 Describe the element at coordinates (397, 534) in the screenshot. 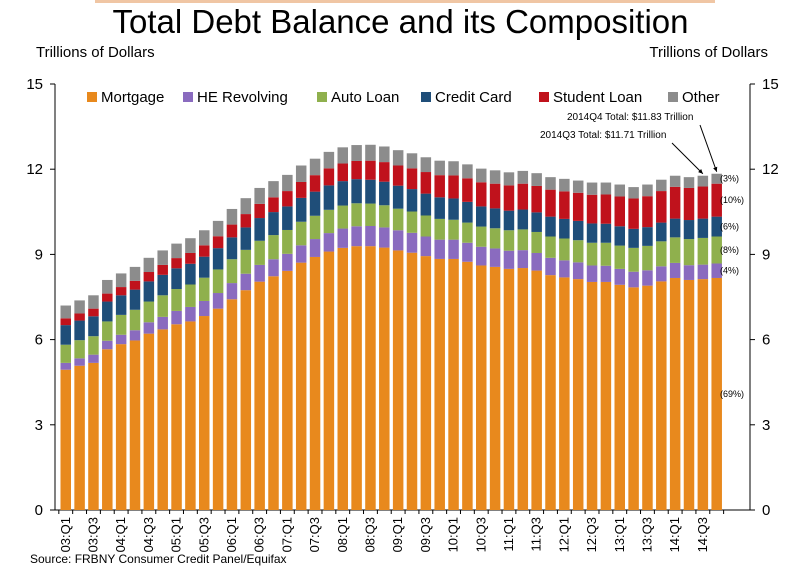

I see `x-tick-label: 09:Q1` at that location.